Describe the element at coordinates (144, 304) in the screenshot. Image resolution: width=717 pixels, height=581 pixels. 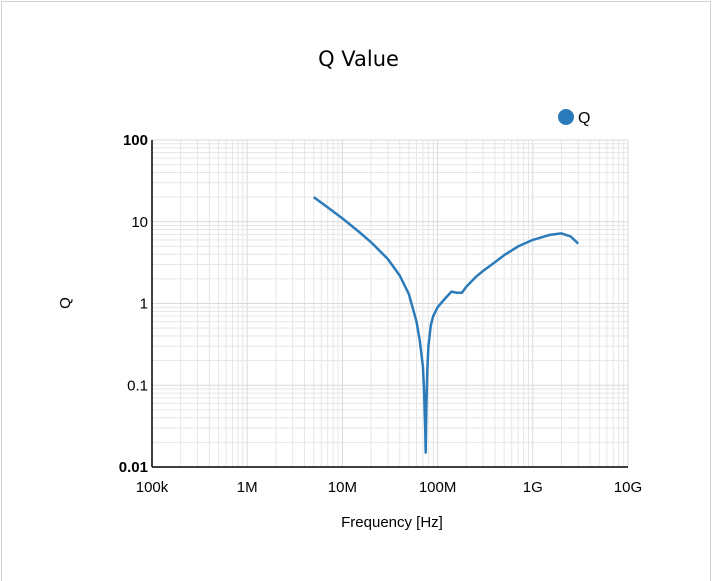
I see `y-tick-label: 1` at that location.